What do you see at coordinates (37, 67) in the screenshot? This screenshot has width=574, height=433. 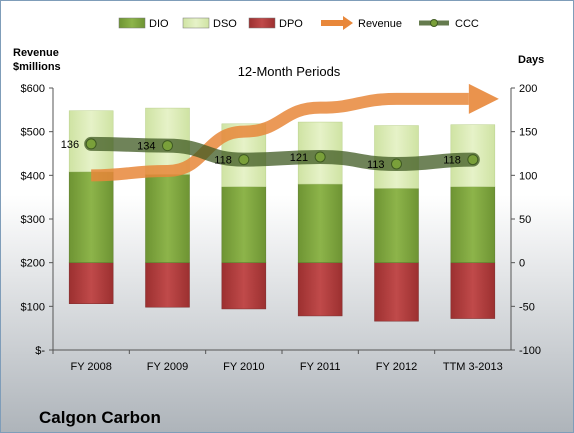 I see `left-axis-title-line2: $millions` at bounding box center [37, 67].